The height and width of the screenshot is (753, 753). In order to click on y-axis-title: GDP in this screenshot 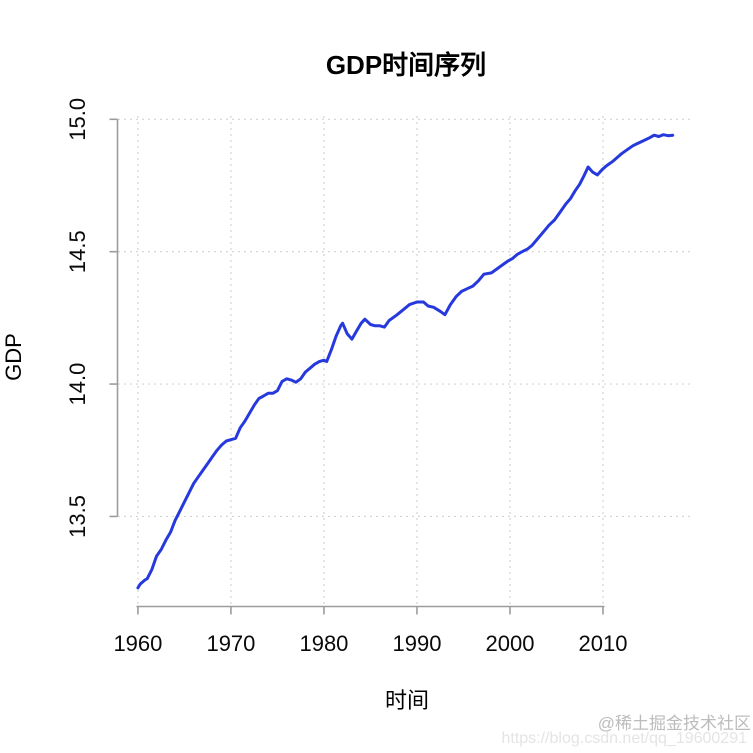, I will do `click(13, 357)`.